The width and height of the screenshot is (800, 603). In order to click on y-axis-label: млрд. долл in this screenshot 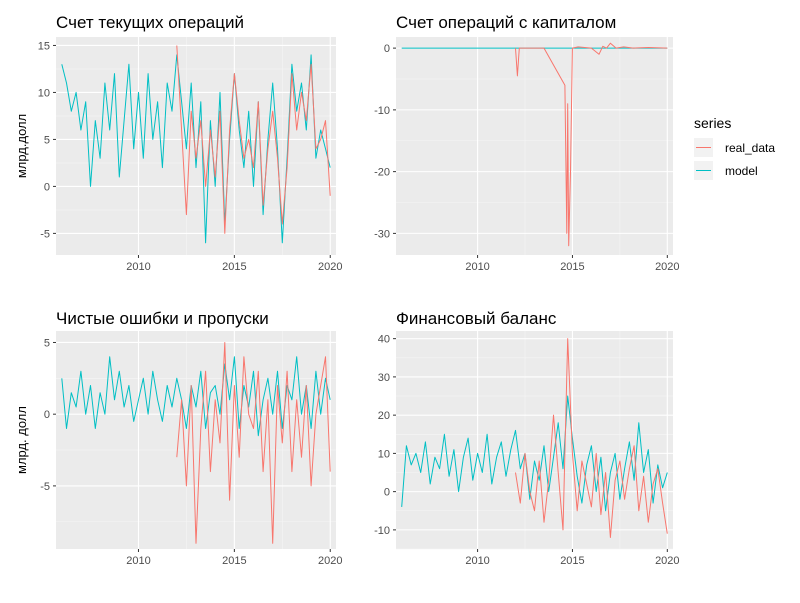, I will do `click(21, 440)`.